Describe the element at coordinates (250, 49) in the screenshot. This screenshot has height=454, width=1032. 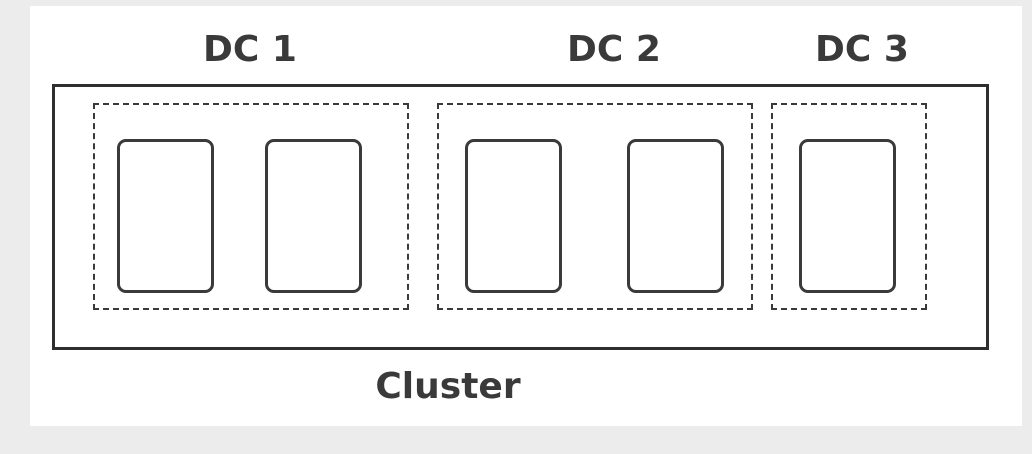
I see `dc-1-label: DC 1` at that location.